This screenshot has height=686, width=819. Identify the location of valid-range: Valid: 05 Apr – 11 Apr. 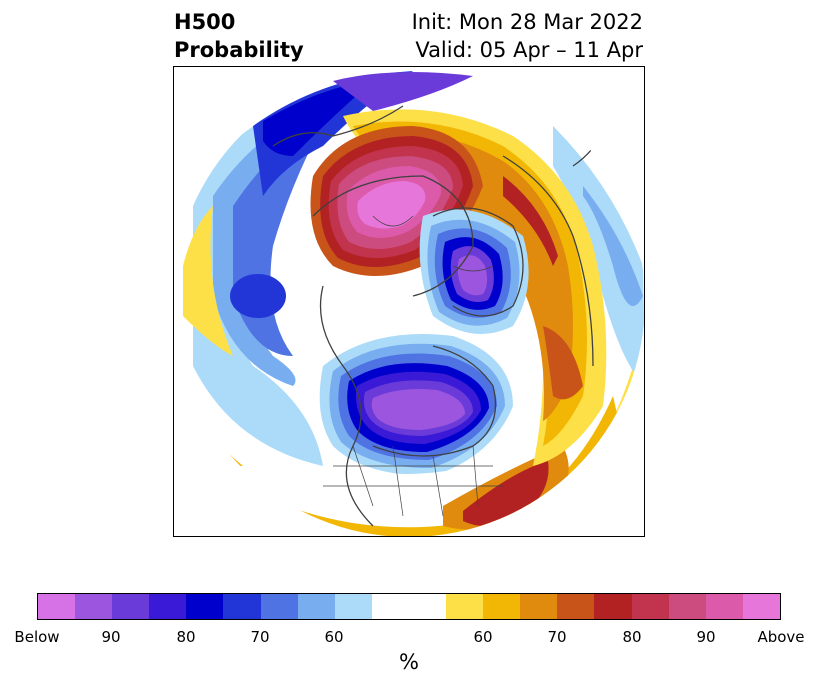
(529, 50).